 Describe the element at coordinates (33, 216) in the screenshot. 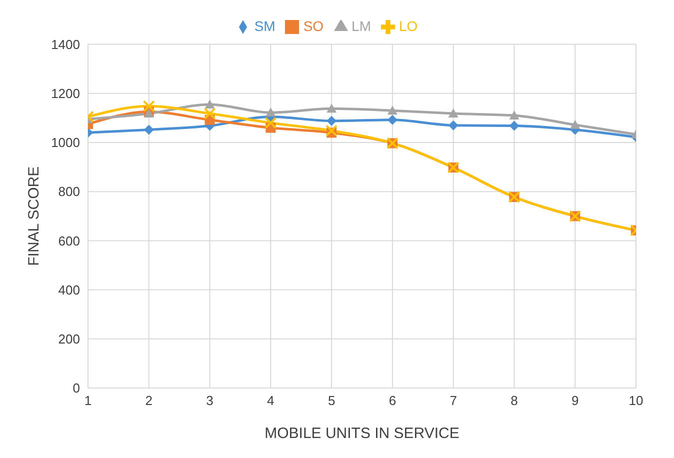

I see `y-axis-title: FINAL SCORE` at that location.